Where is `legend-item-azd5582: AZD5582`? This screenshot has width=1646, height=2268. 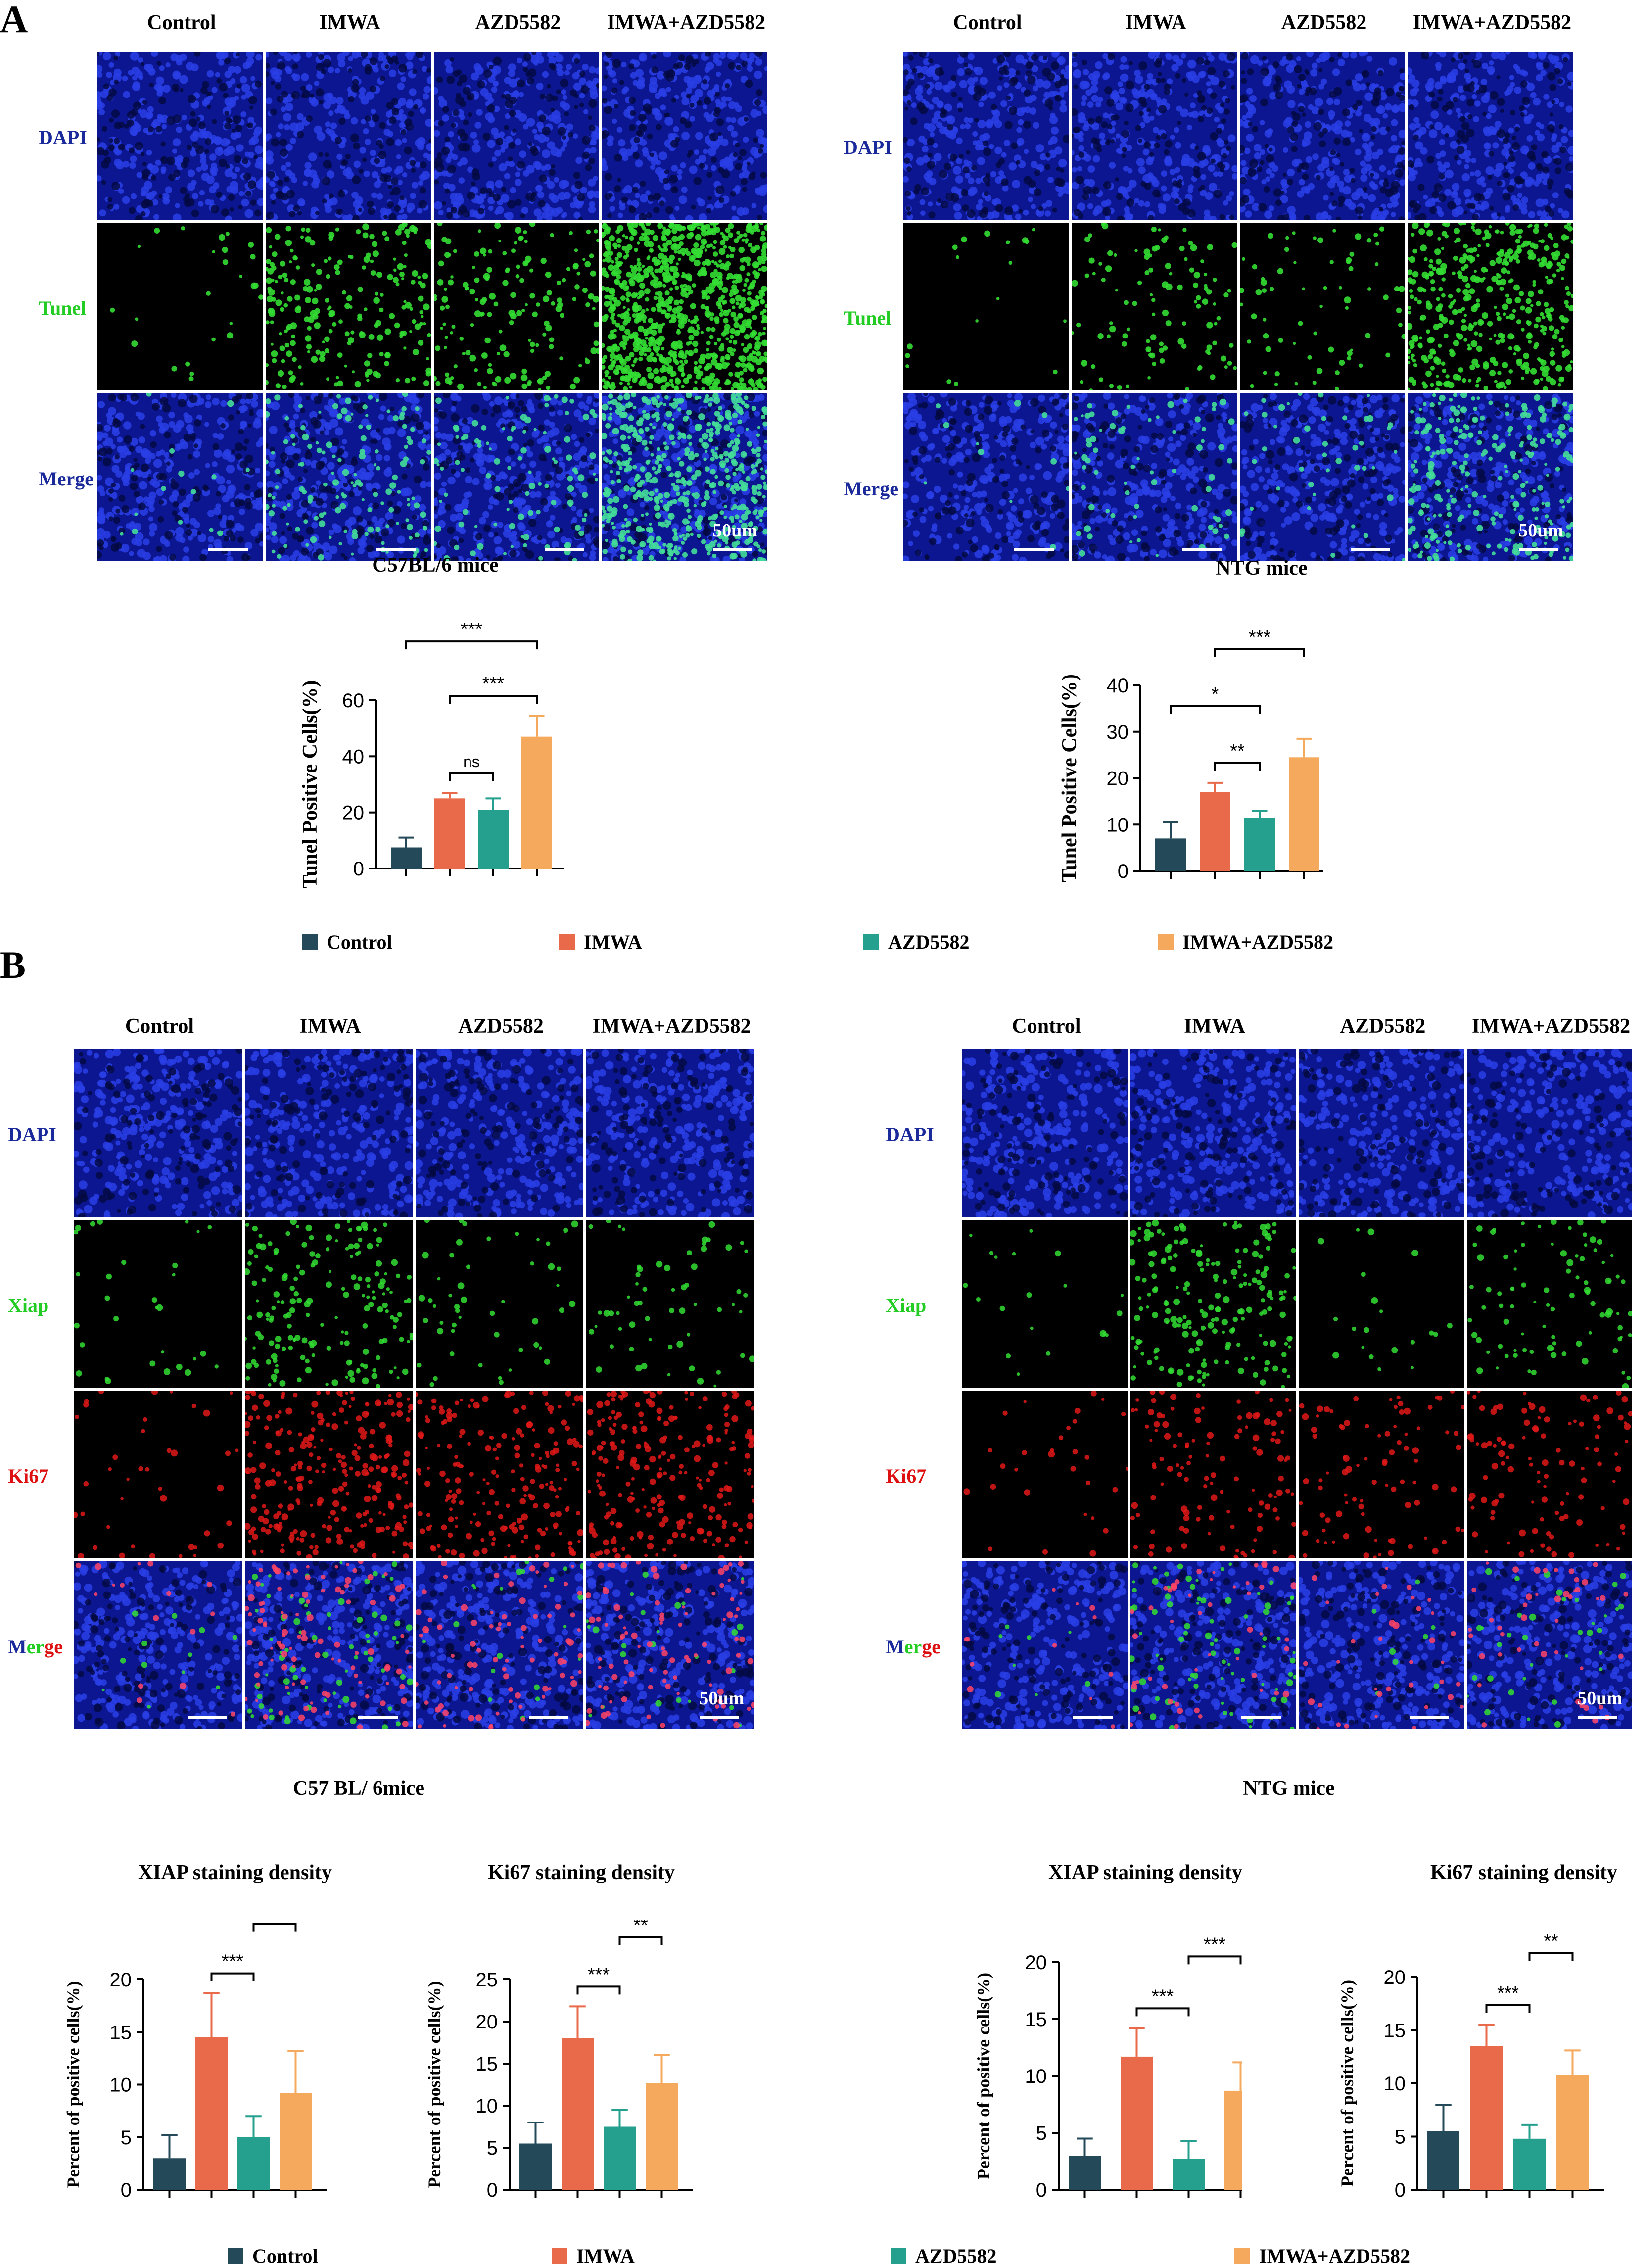 legend-item-azd5582: AZD5582 is located at coordinates (943, 2256).